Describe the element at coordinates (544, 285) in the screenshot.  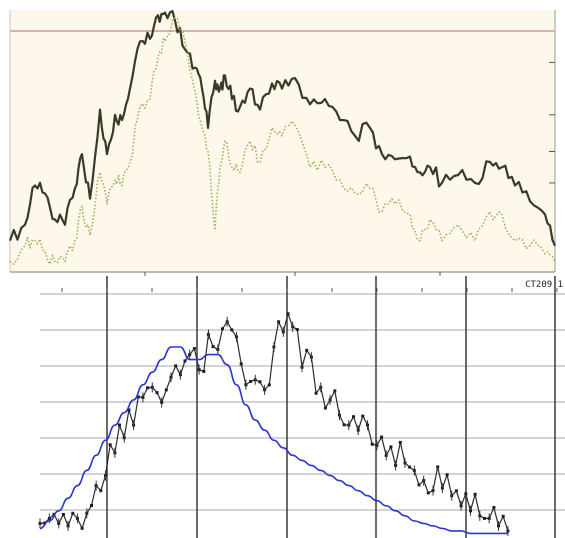
I see `chart-annotation-label: CT209 1` at that location.